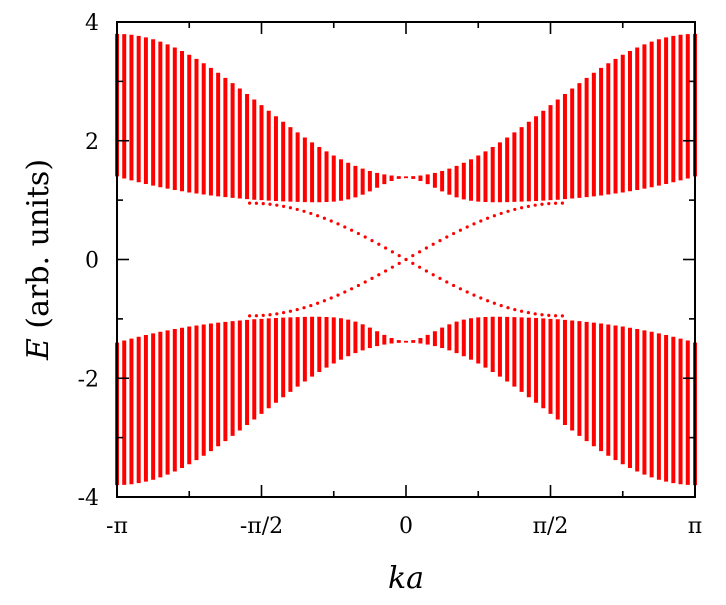 This screenshot has height=605, width=726. I want to click on x-tick-label: π, so click(695, 526).